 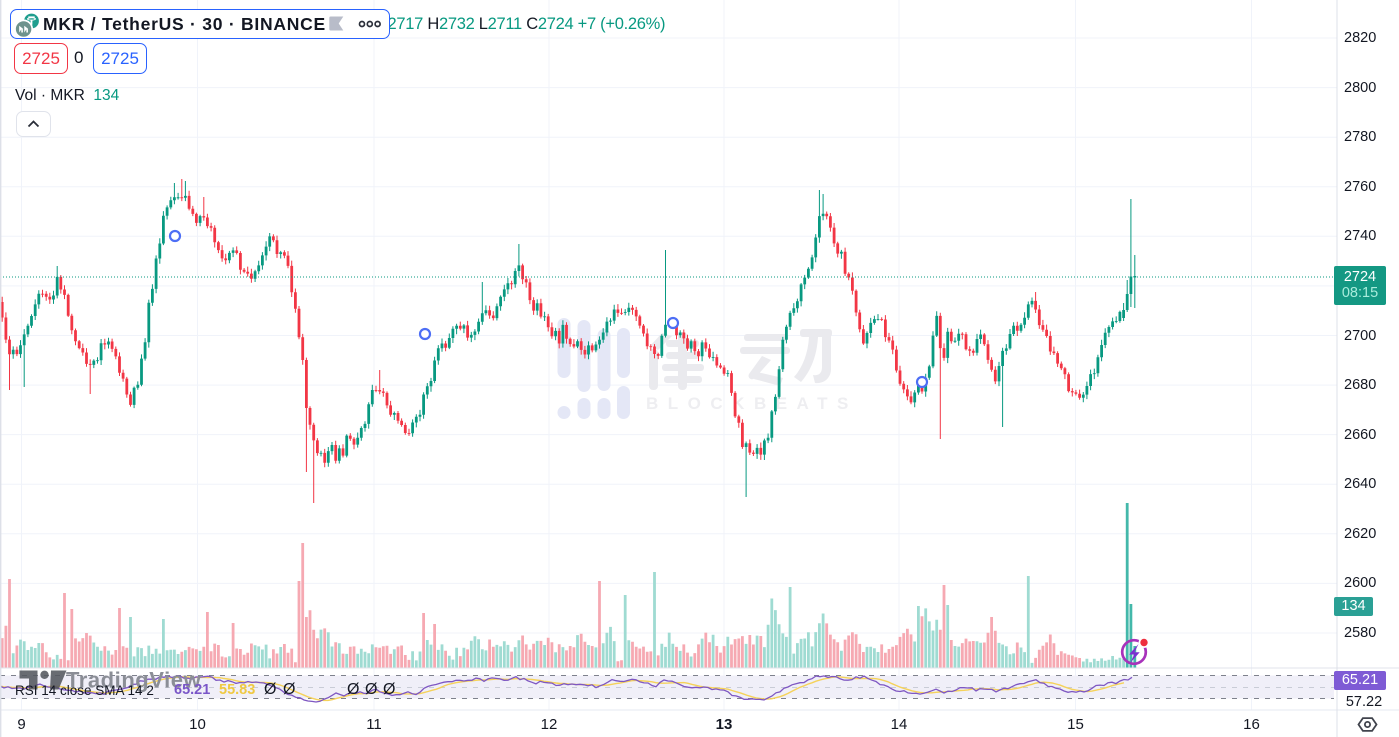 What do you see at coordinates (752, 403) in the screenshot?
I see `svg-text: BLOCKBEATS` at bounding box center [752, 403].